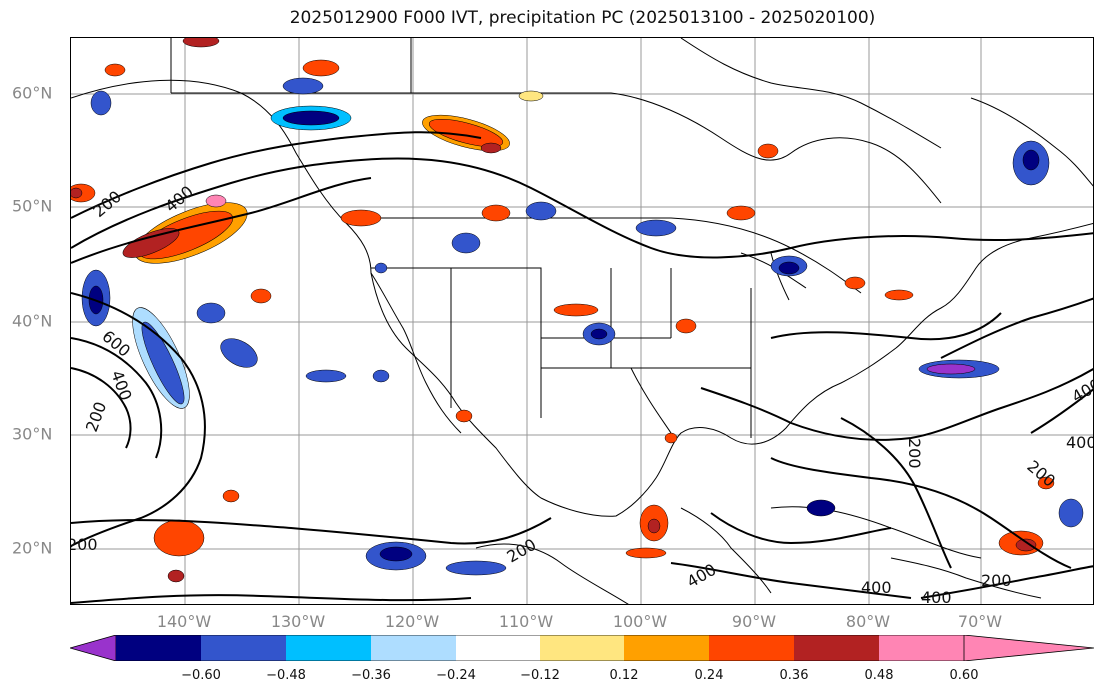 The height and width of the screenshot is (698, 1105). Describe the element at coordinates (640, 621) in the screenshot. I see `longitude-label: 100°W` at that location.